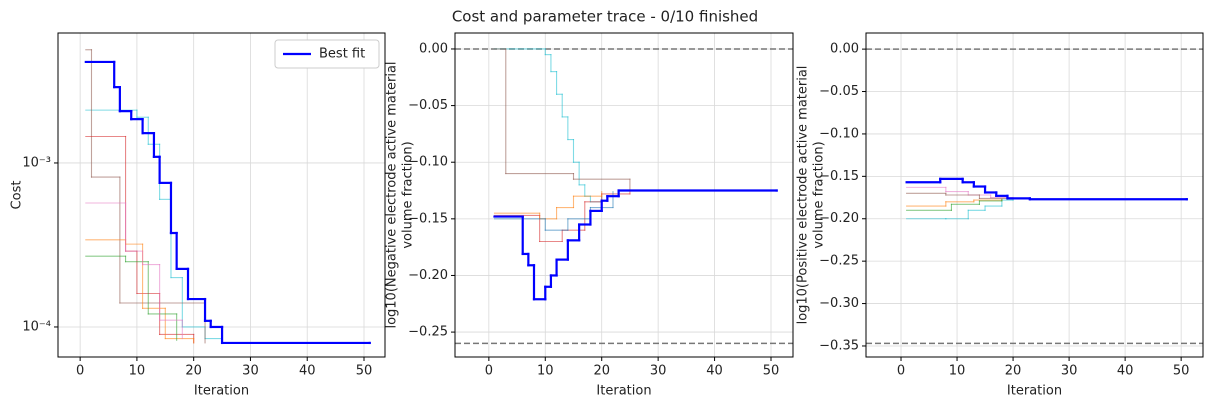 This screenshot has height=411, width=1211. What do you see at coordinates (36, 162) in the screenshot?
I see `y-tick-label: 10⁻³` at bounding box center [36, 162].